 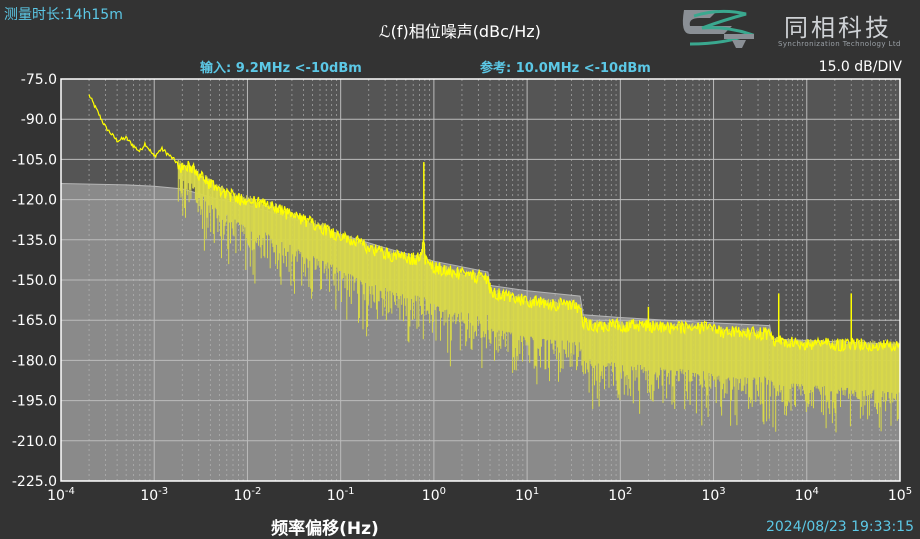 I want to click on x-tick-label: 10⁰, so click(x=434, y=495).